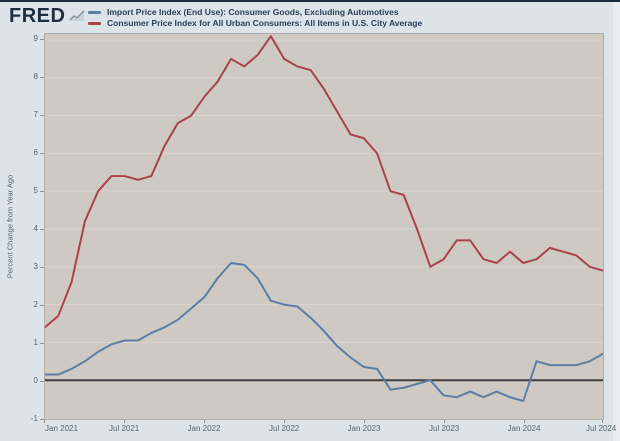 The height and width of the screenshot is (441, 620). I want to click on y-tick-label: 9, so click(35, 38).